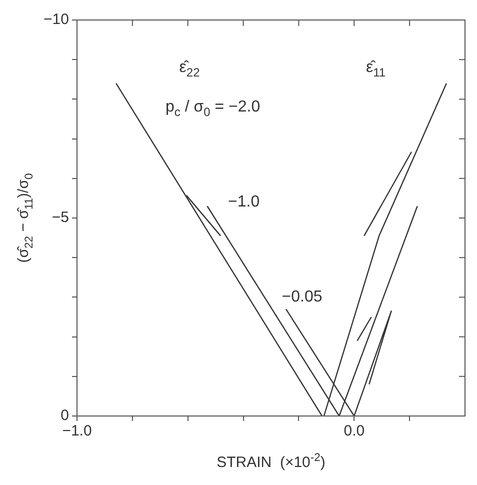  I want to click on y-tick-label: 0, so click(64, 415).